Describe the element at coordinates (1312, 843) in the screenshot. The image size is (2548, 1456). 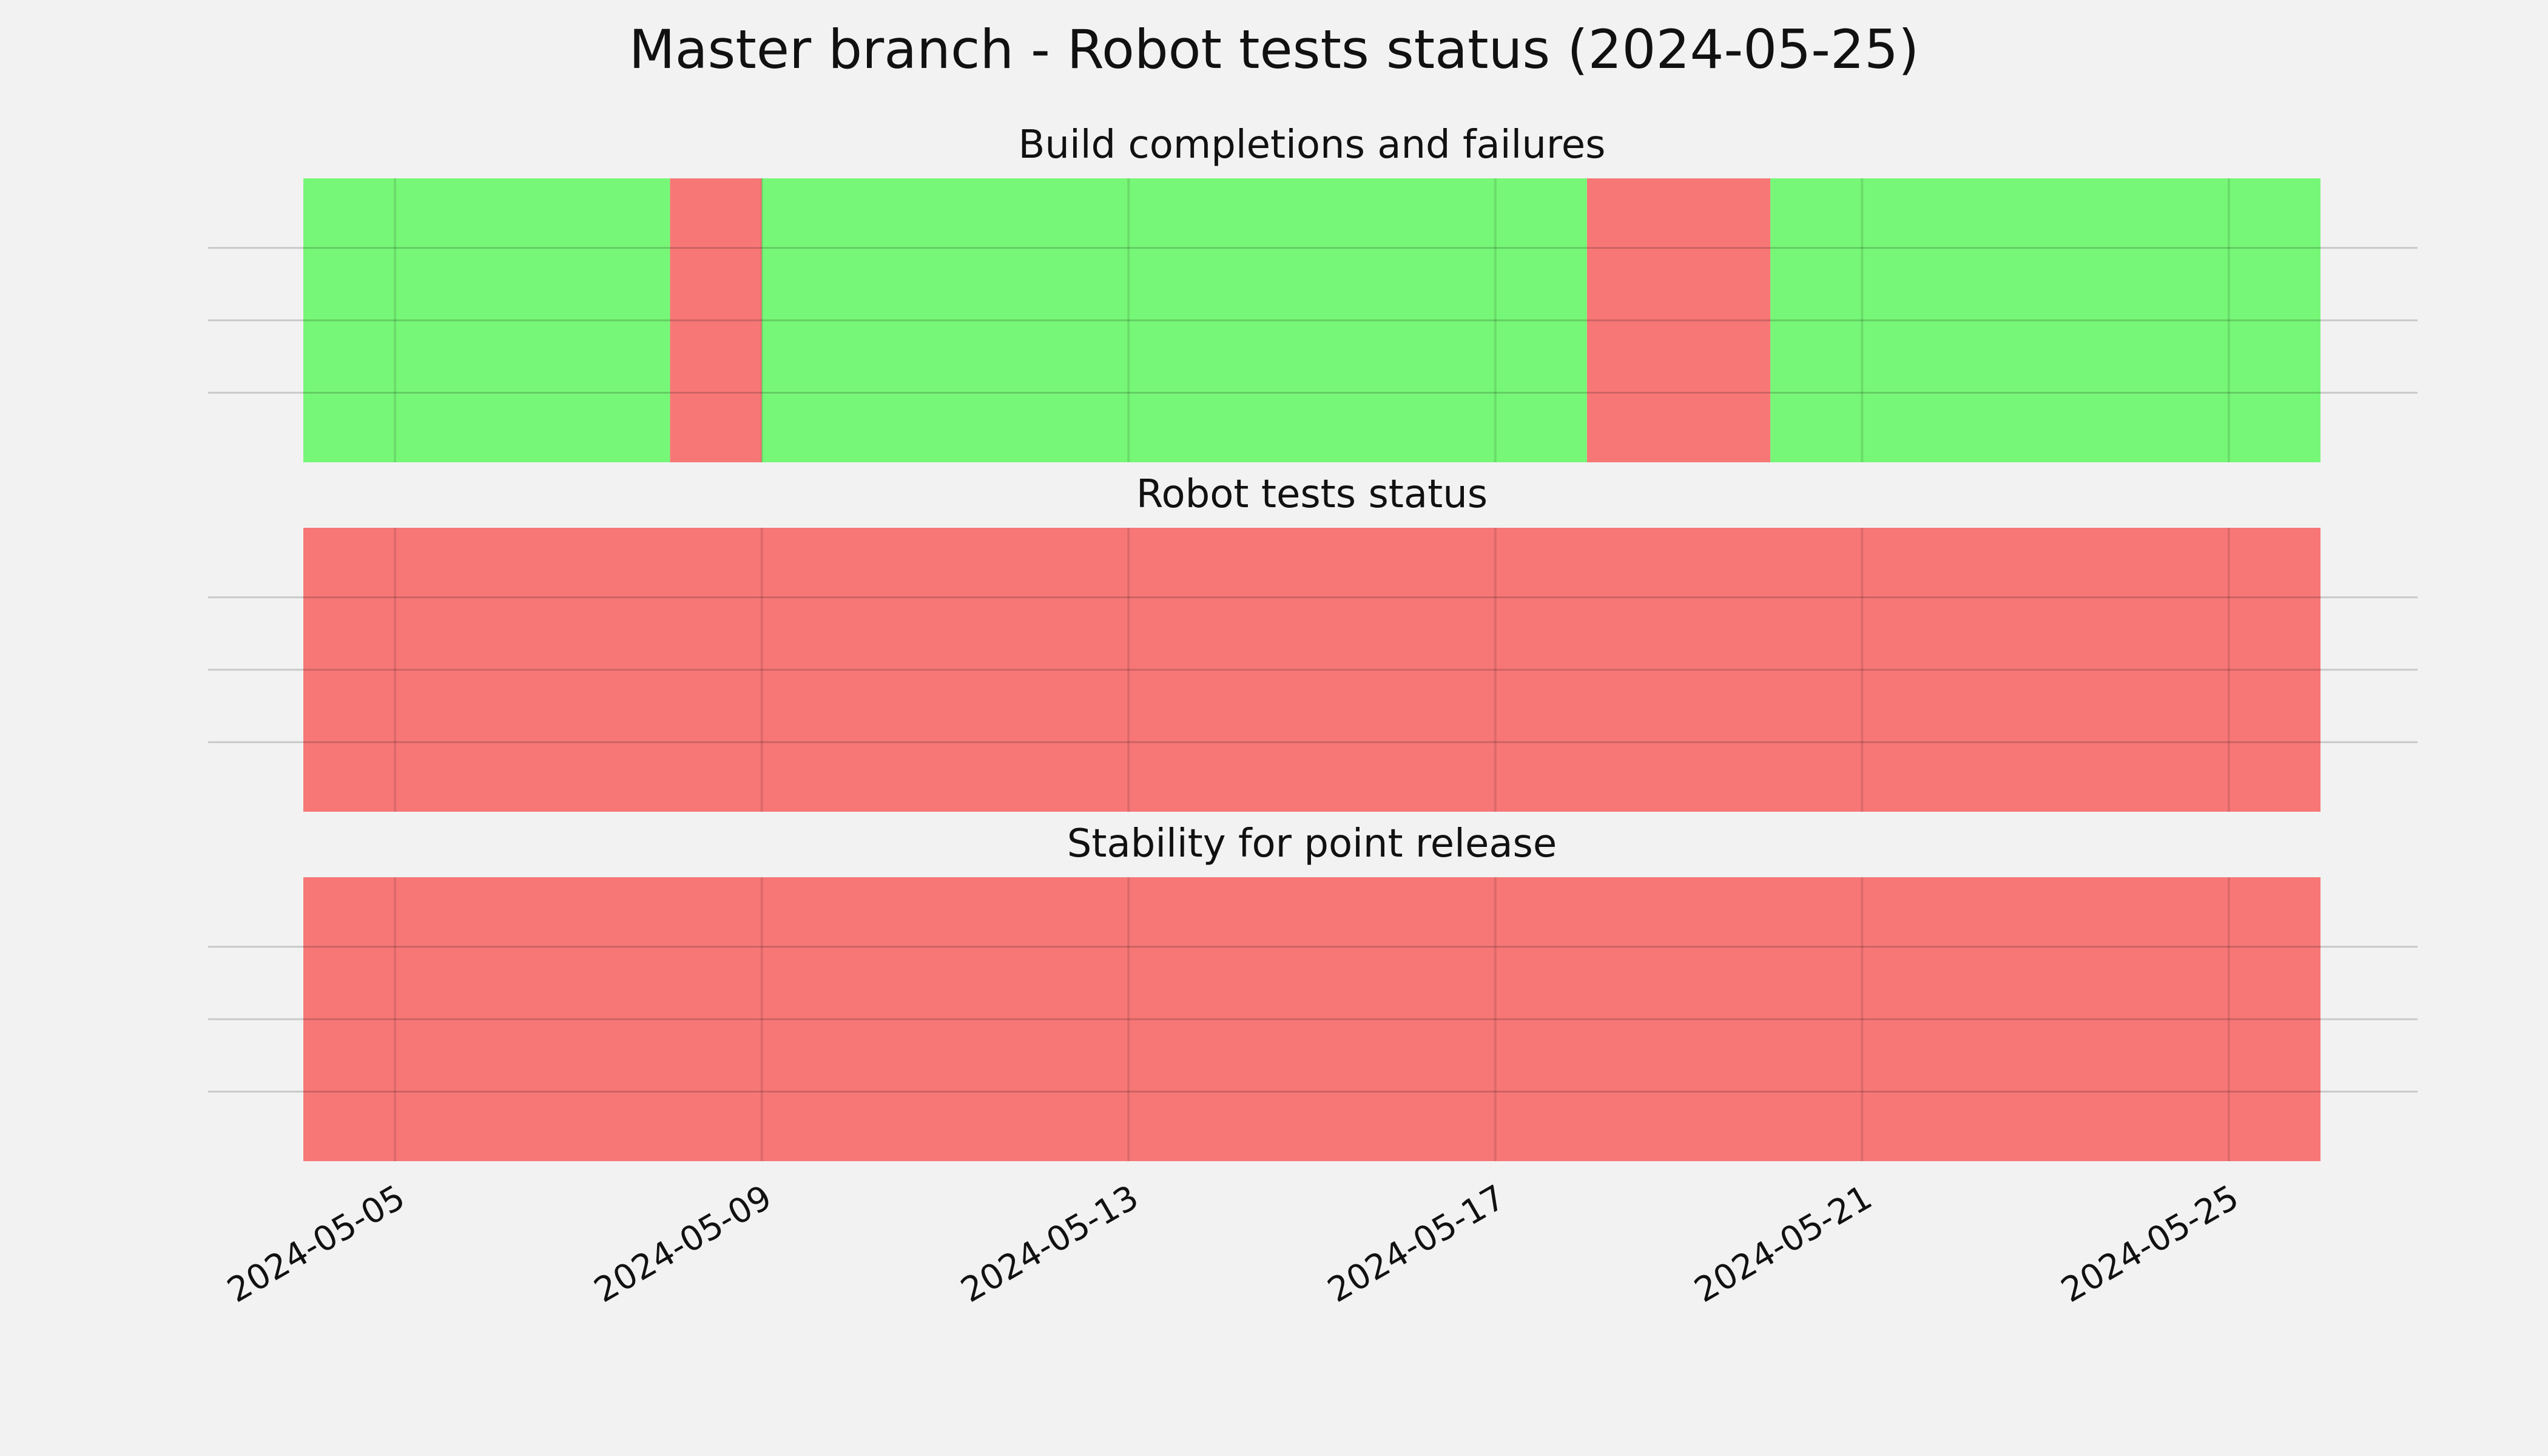
I see `panel-title: Stability for point release` at that location.